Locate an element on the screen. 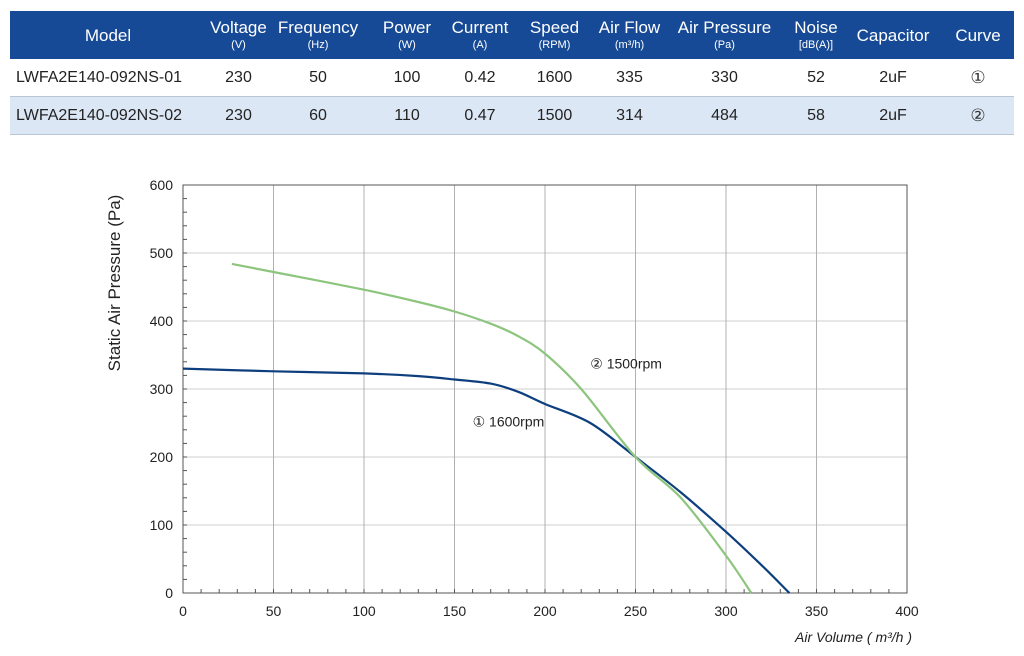 Image resolution: width=1024 pixels, height=656 pixels. header-capacitor: Capacitor is located at coordinates (893, 35).